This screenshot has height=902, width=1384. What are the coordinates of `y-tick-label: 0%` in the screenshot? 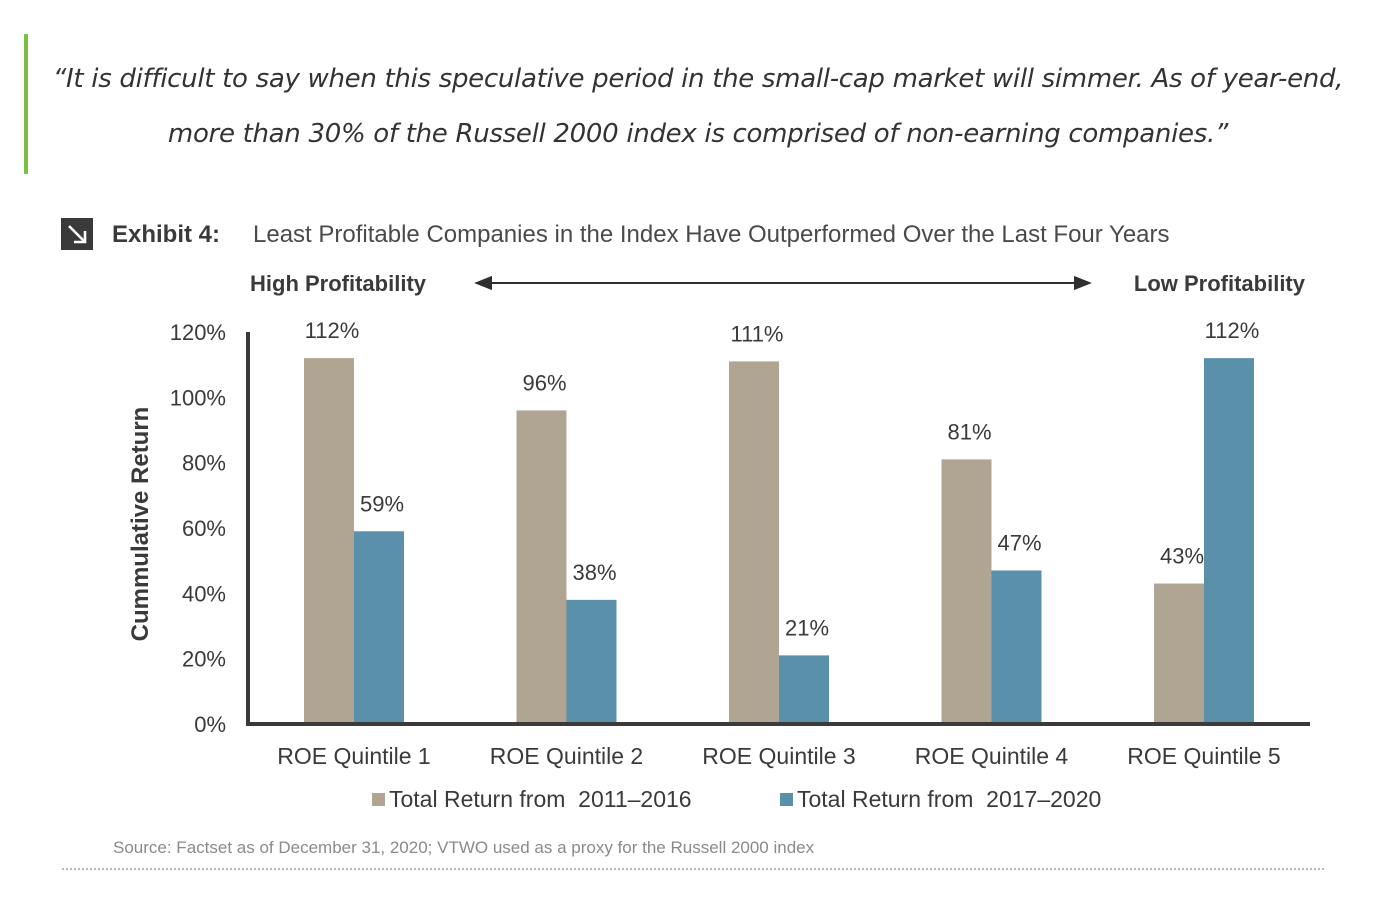 It's located at (210, 724).